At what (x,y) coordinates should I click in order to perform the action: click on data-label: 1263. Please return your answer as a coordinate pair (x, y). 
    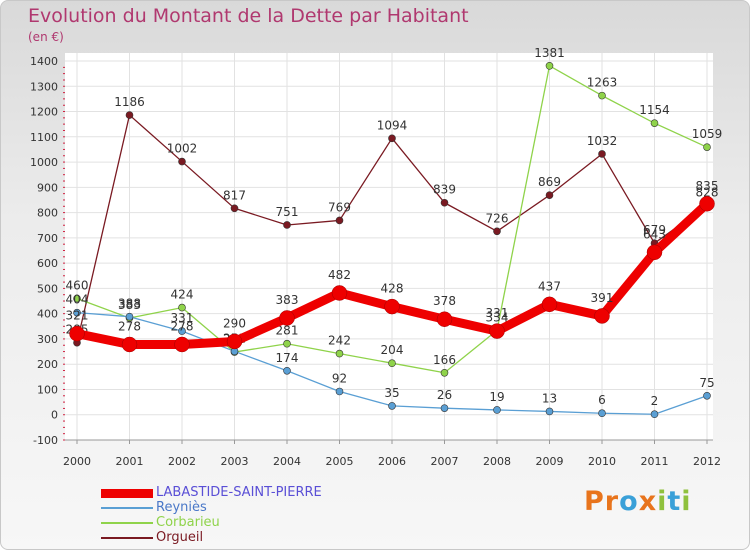
    Looking at the image, I should click on (602, 83).